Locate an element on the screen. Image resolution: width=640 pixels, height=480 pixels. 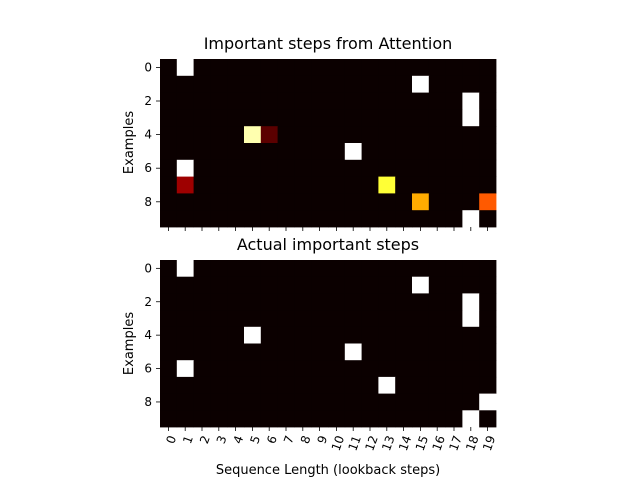
actual-y-tick-label: 4 is located at coordinates (148, 335).